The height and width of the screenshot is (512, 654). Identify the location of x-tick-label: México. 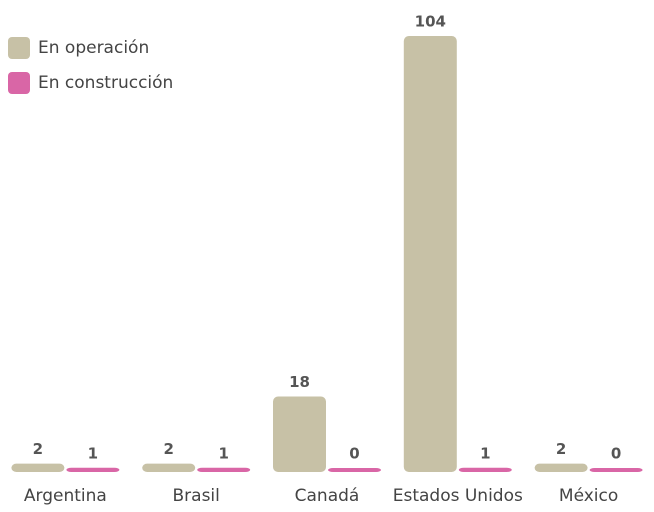
(588, 496).